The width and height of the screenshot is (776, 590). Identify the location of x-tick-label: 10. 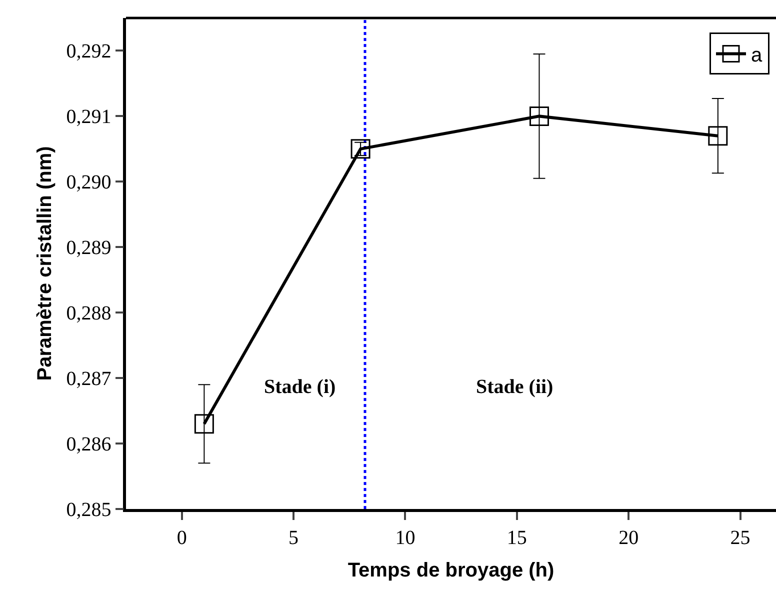
(405, 537).